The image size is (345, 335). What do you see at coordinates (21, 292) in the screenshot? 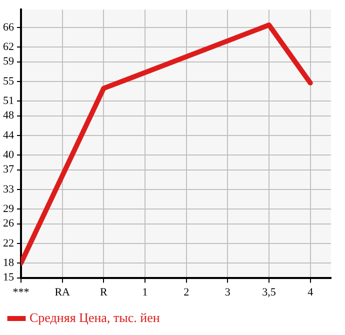
I see `x-tick-label: ***` at bounding box center [21, 292].